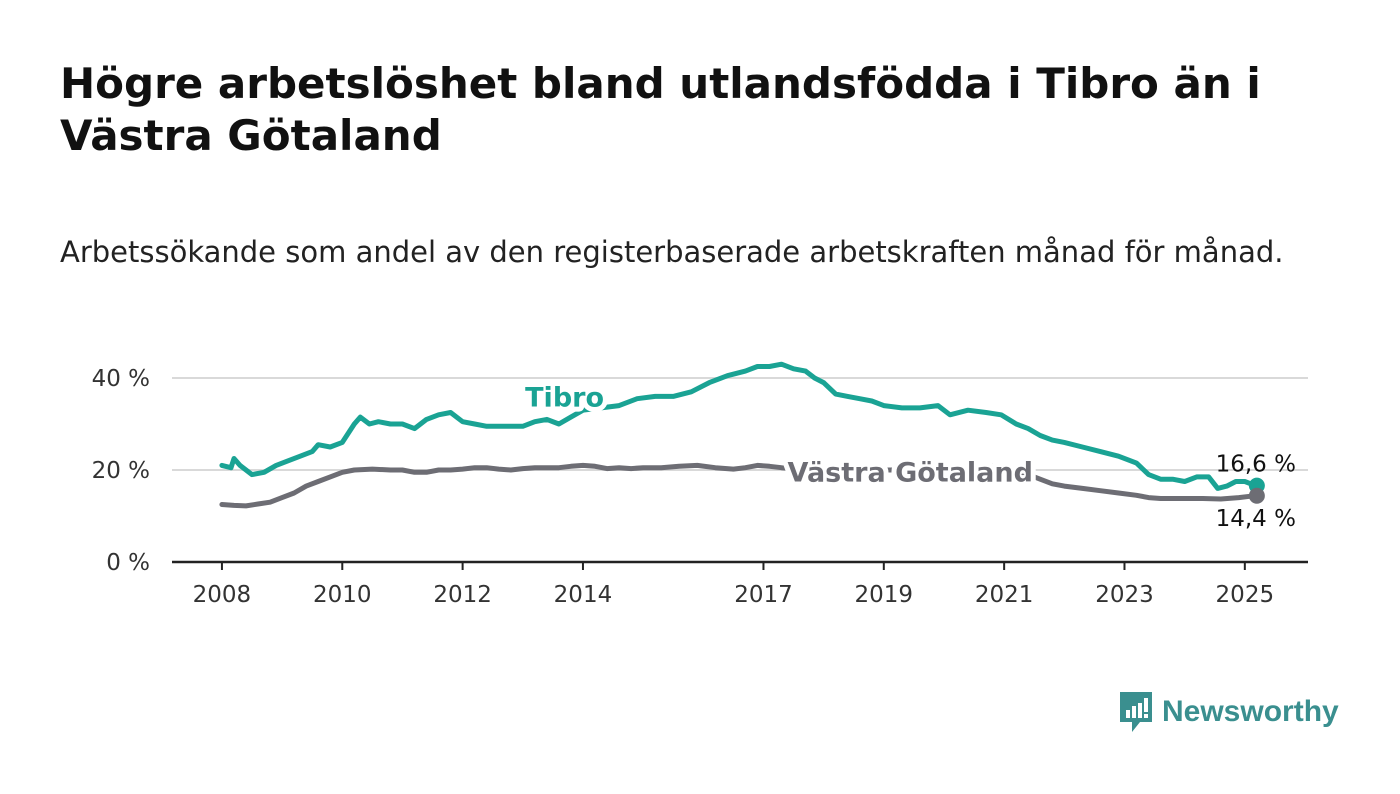 Image resolution: width=1400 pixels, height=794 pixels. I want to click on series-label-västra-götaland: Västra Götaland, so click(910, 473).